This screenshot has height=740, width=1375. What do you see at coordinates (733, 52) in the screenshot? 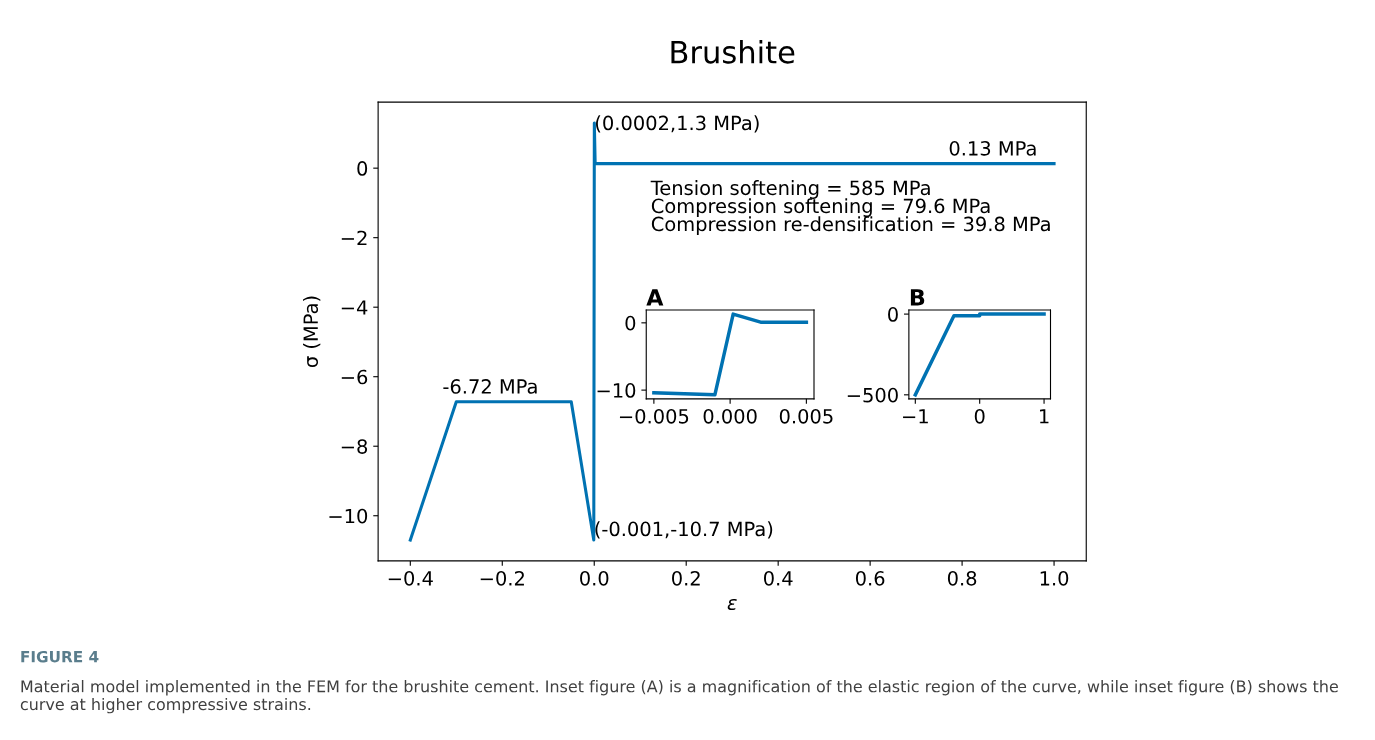
I see `chart-title: Brushite` at bounding box center [733, 52].